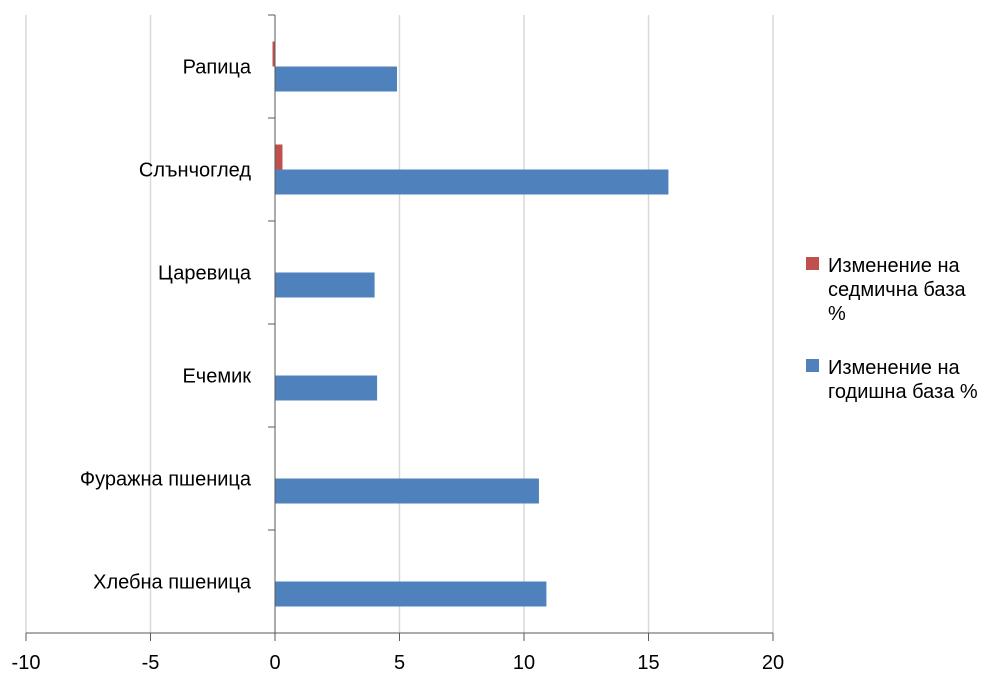 This screenshot has width=982, height=675. What do you see at coordinates (217, 68) in the screenshot?
I see `category-label: Рапица` at bounding box center [217, 68].